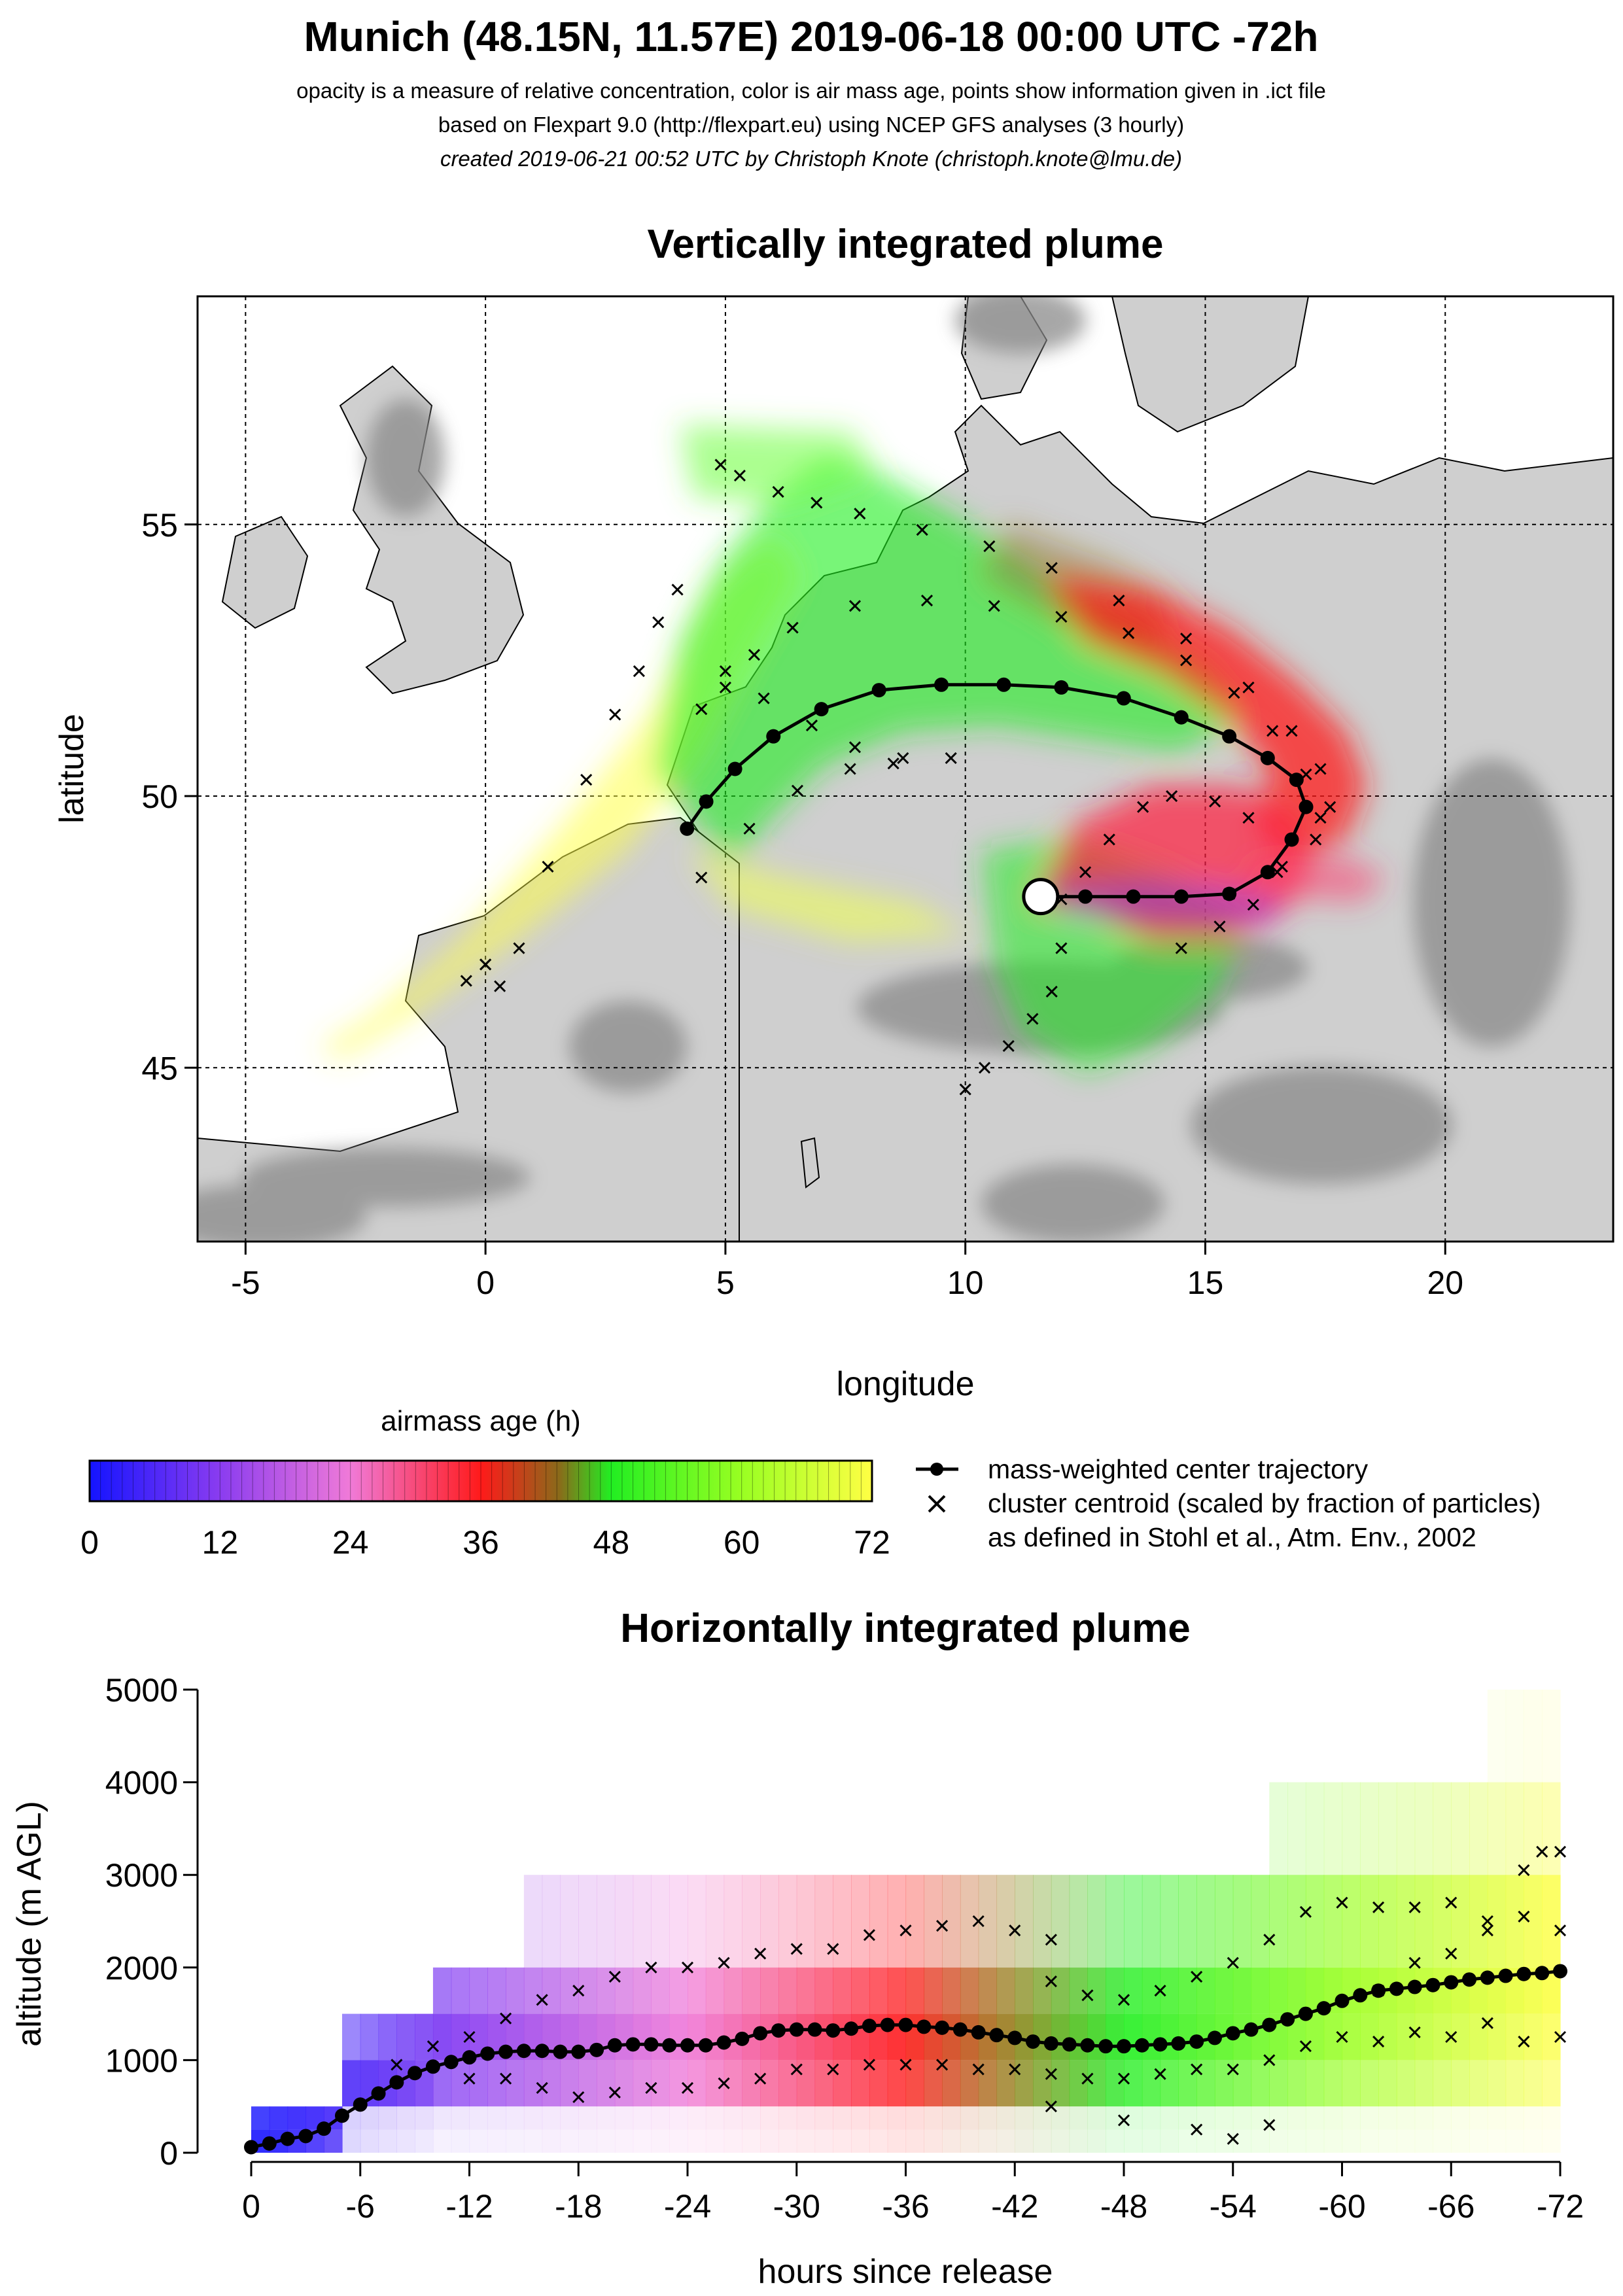 Image resolution: width=1623 pixels, height=2296 pixels. What do you see at coordinates (1561, 2206) in the screenshot?
I see `altitude-xtick-label: -72` at bounding box center [1561, 2206].